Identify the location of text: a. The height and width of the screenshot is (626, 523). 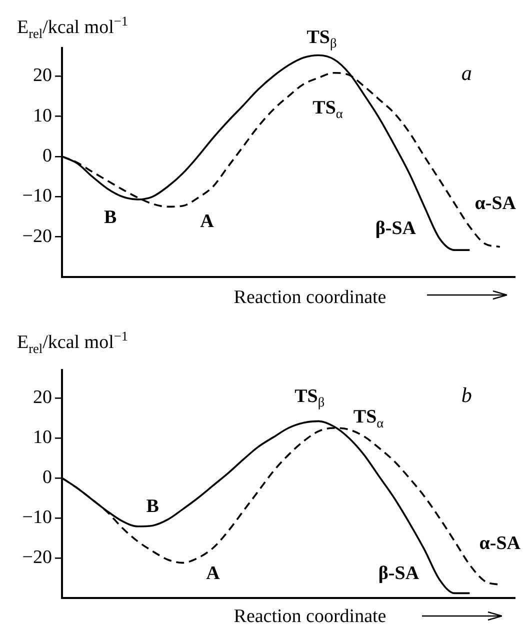
(466, 72).